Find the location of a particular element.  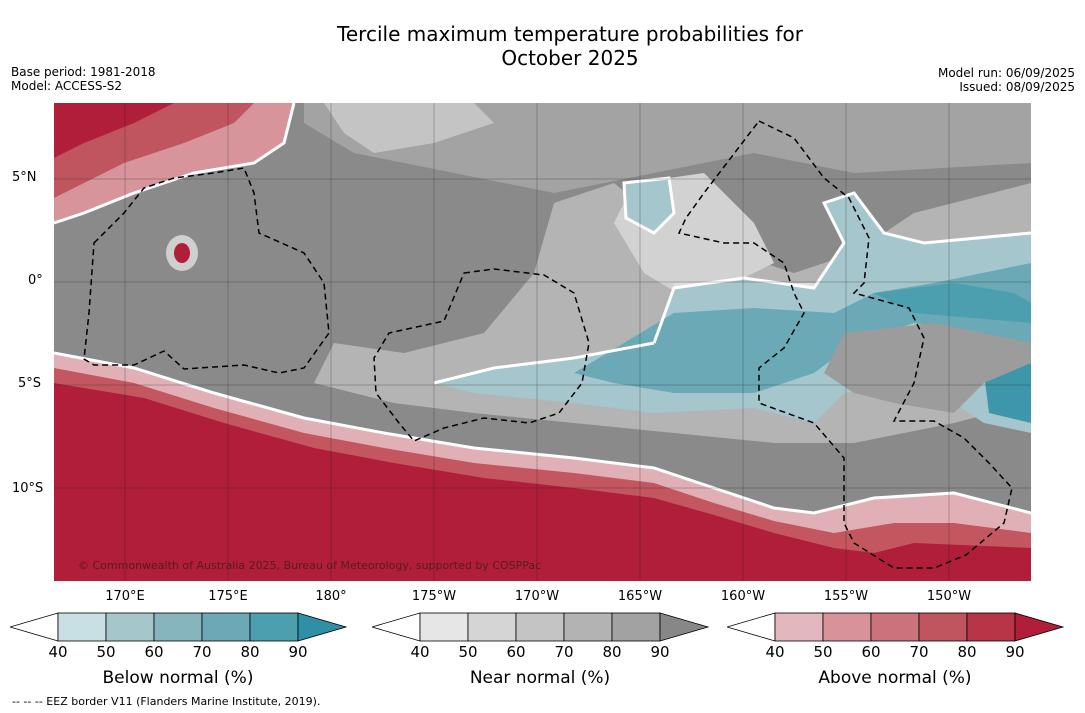

lon-label-175w: 175°W is located at coordinates (434, 596).